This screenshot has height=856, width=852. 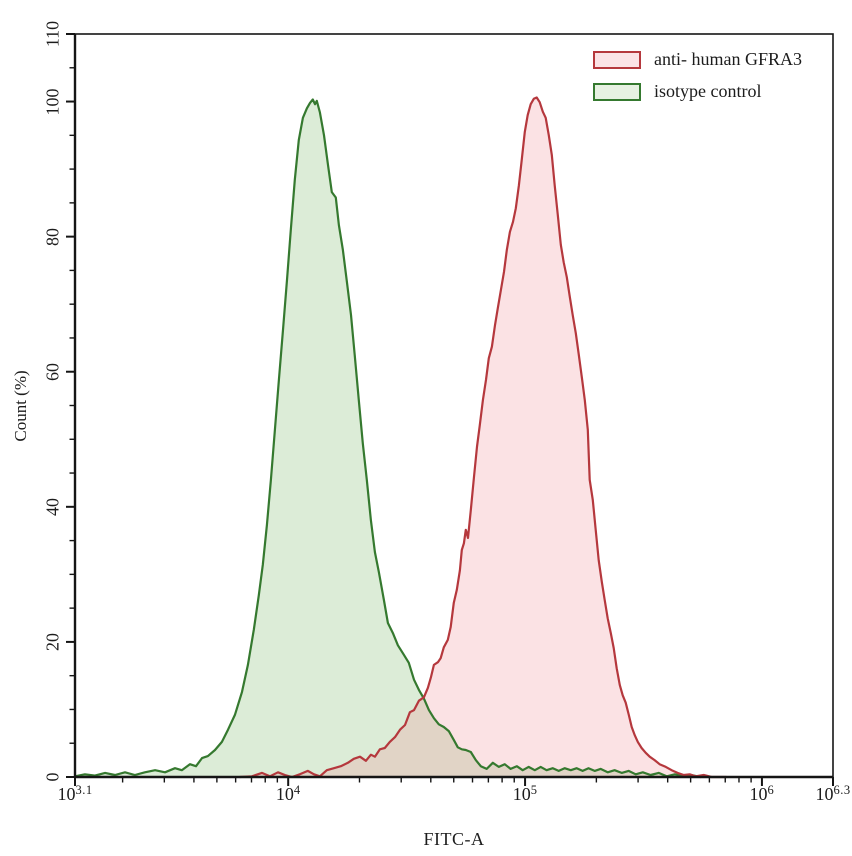 I want to click on legend-item-isotype-control: isotype control, so click(x=697, y=91).